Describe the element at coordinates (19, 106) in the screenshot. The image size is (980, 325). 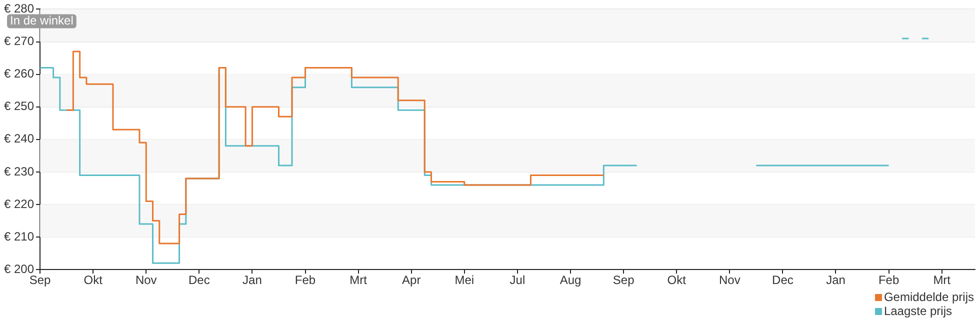
I see `y-tick-label: € 250` at that location.